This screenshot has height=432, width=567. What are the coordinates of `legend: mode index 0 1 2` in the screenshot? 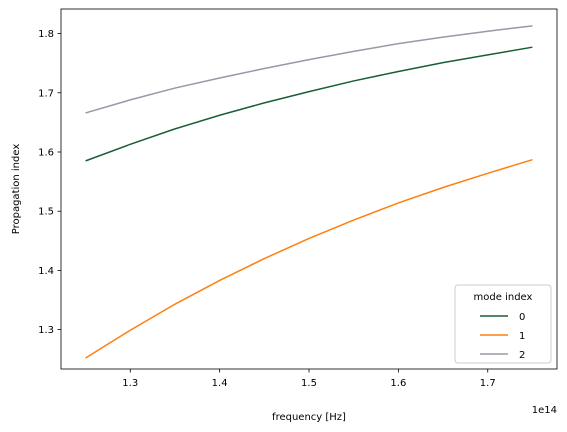 It's located at (503, 324).